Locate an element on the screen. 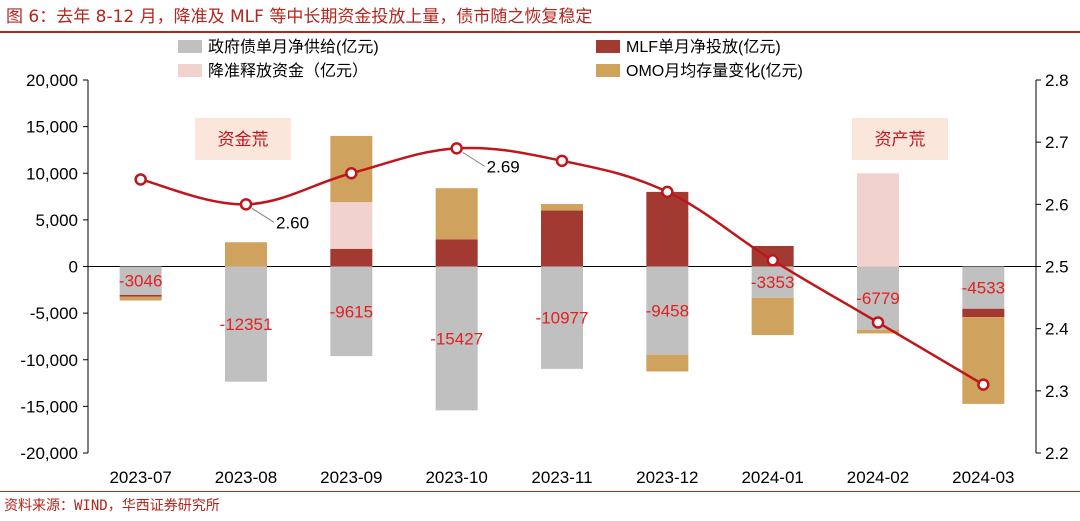 The image size is (1080, 521). data-label: -15427 is located at coordinates (456, 338).